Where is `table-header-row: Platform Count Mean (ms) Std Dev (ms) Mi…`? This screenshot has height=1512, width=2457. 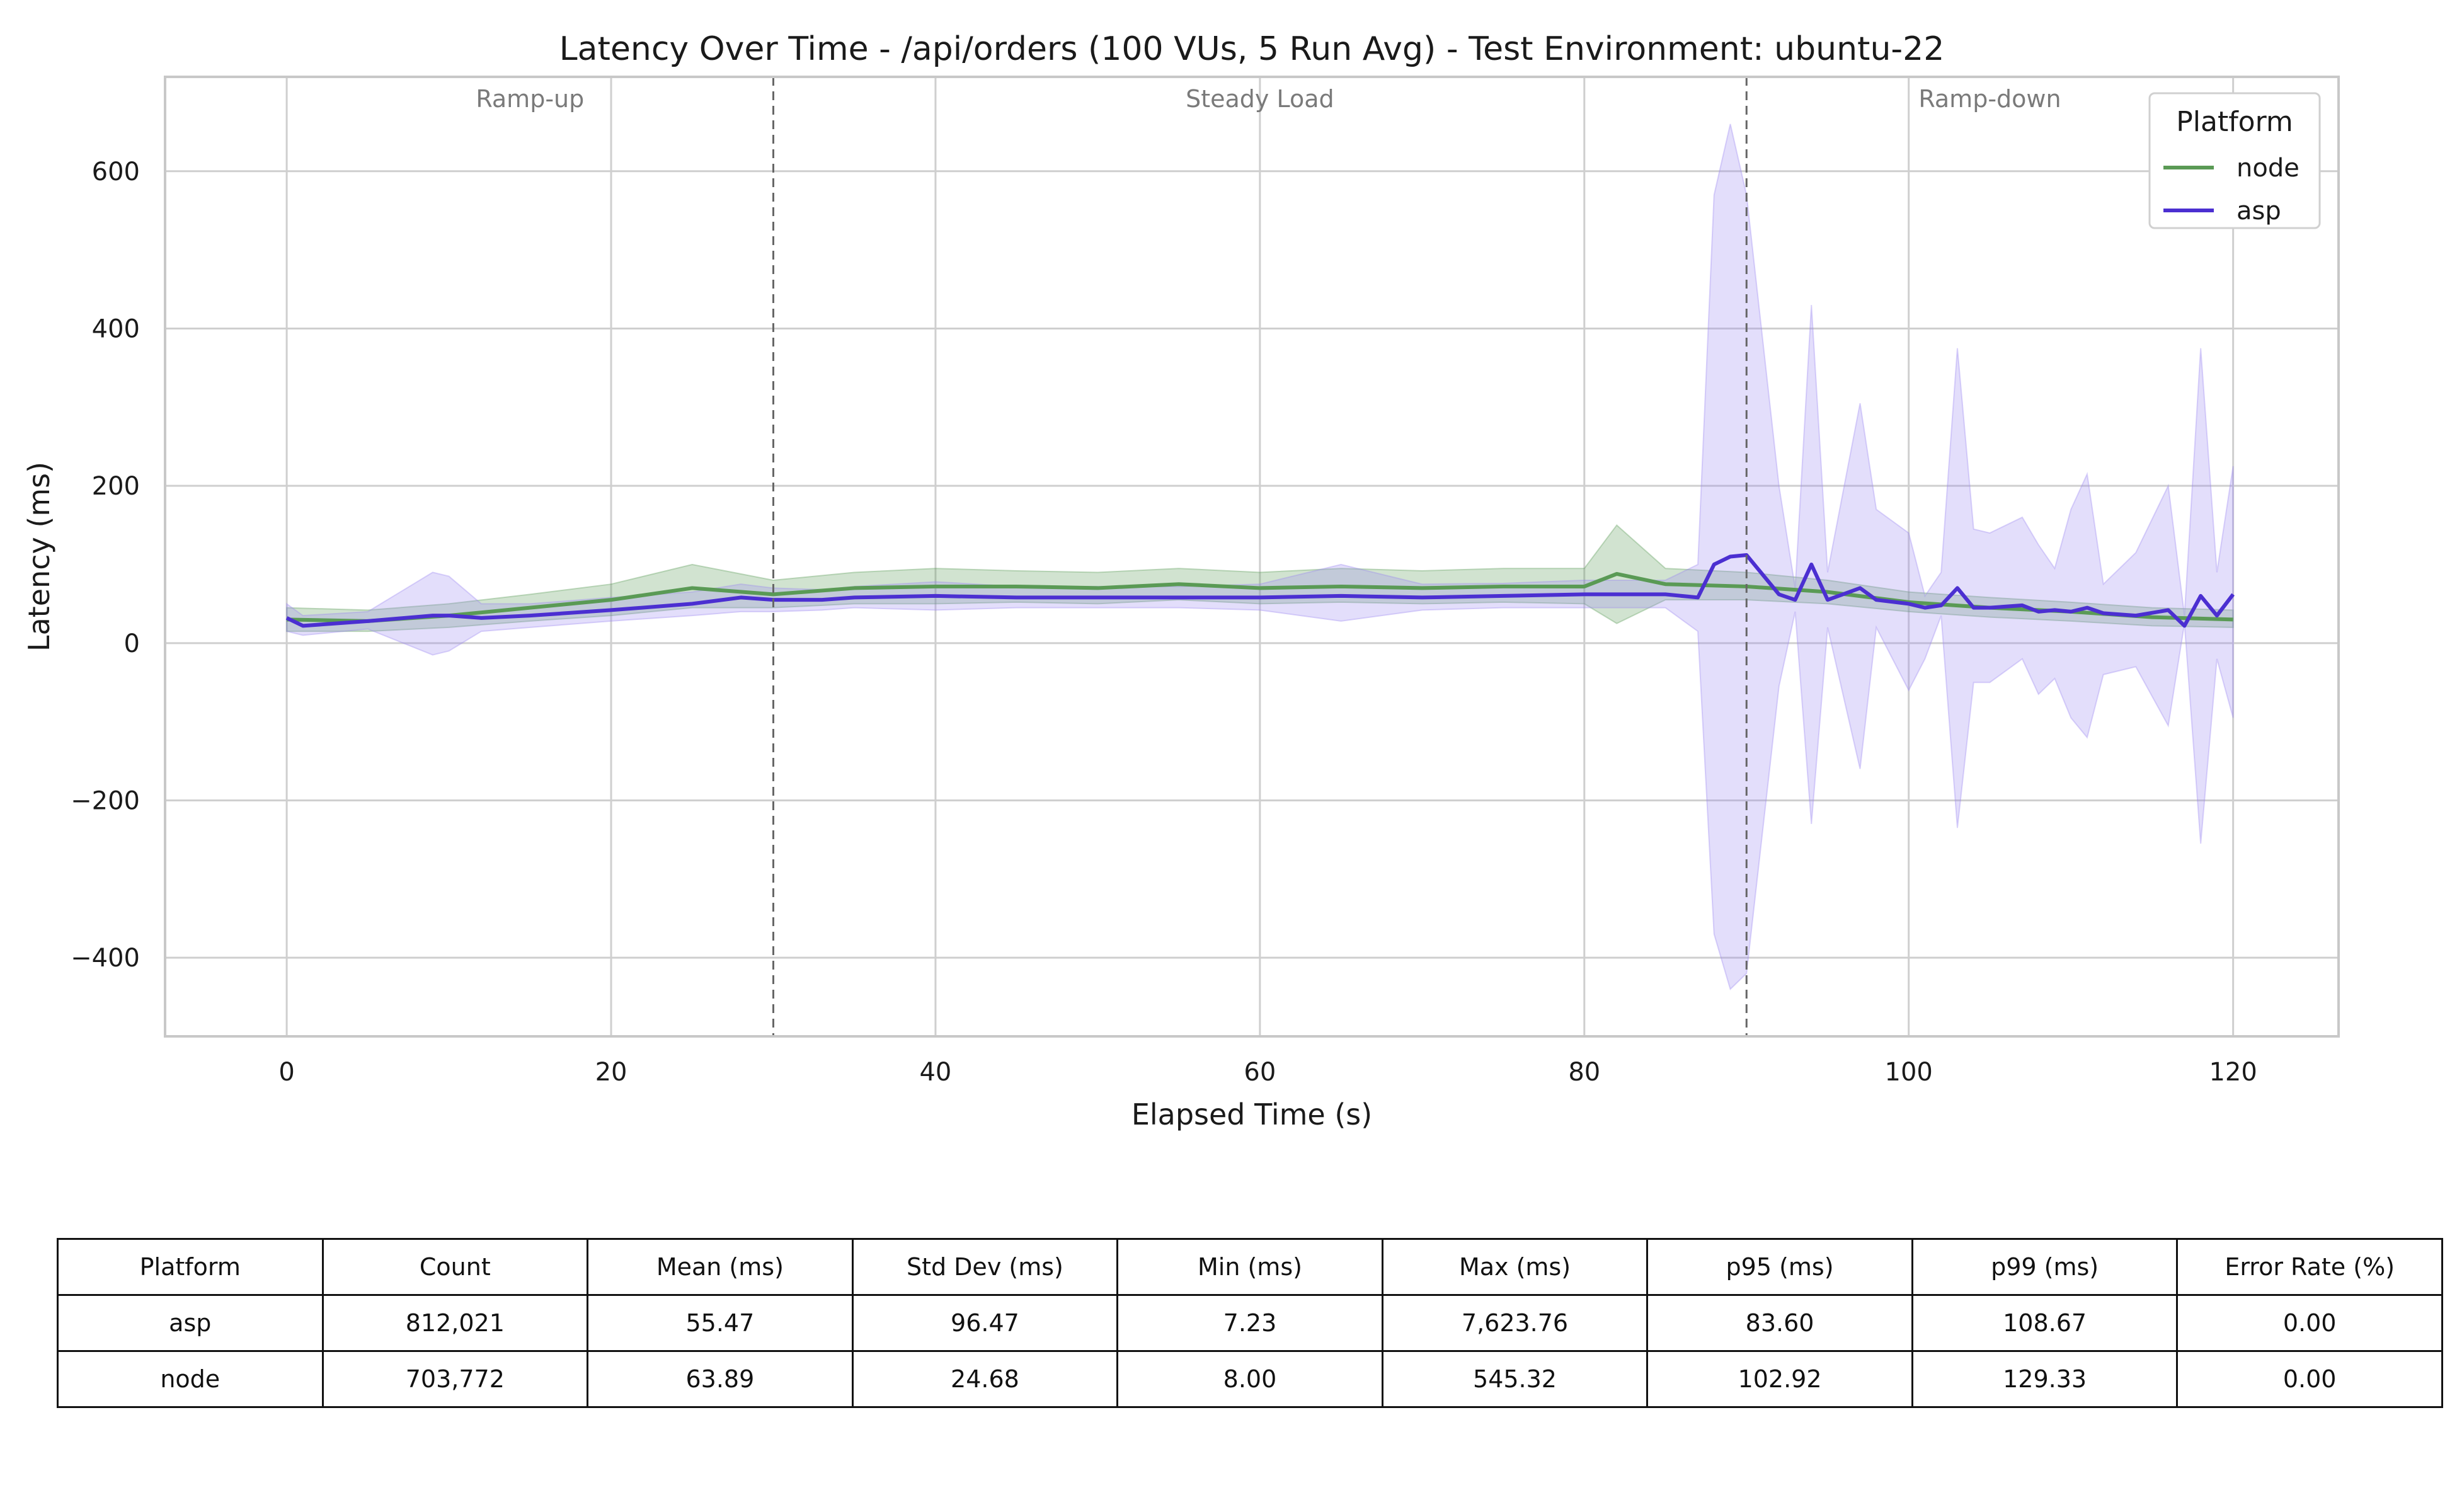 table-header-row: Platform Count Mean (ms) Std Dev (ms) Mi… is located at coordinates (1250, 1267).